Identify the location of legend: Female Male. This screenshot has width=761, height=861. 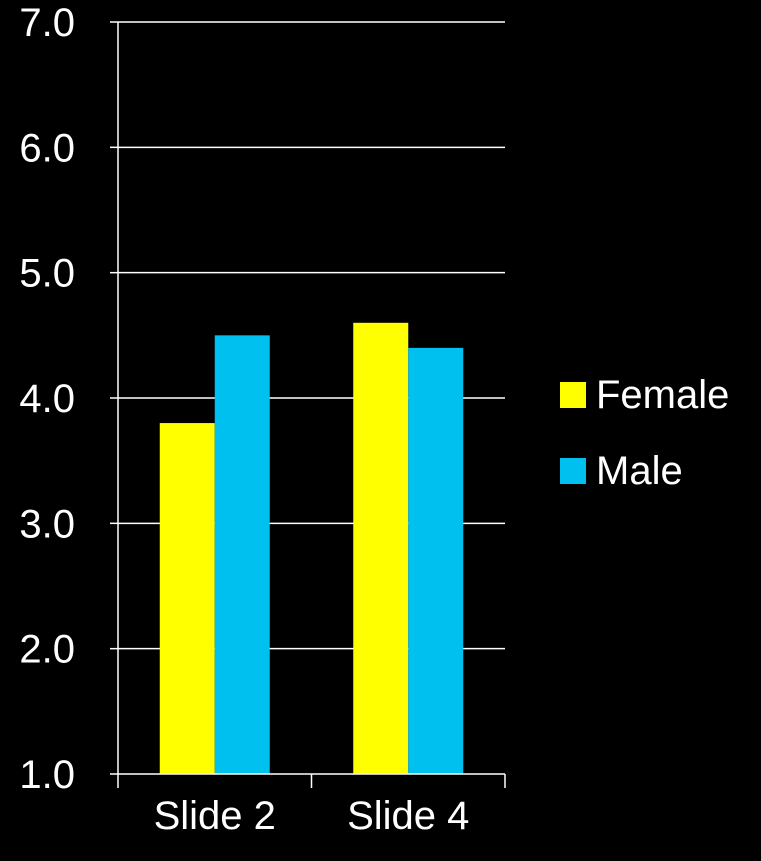
(644, 433).